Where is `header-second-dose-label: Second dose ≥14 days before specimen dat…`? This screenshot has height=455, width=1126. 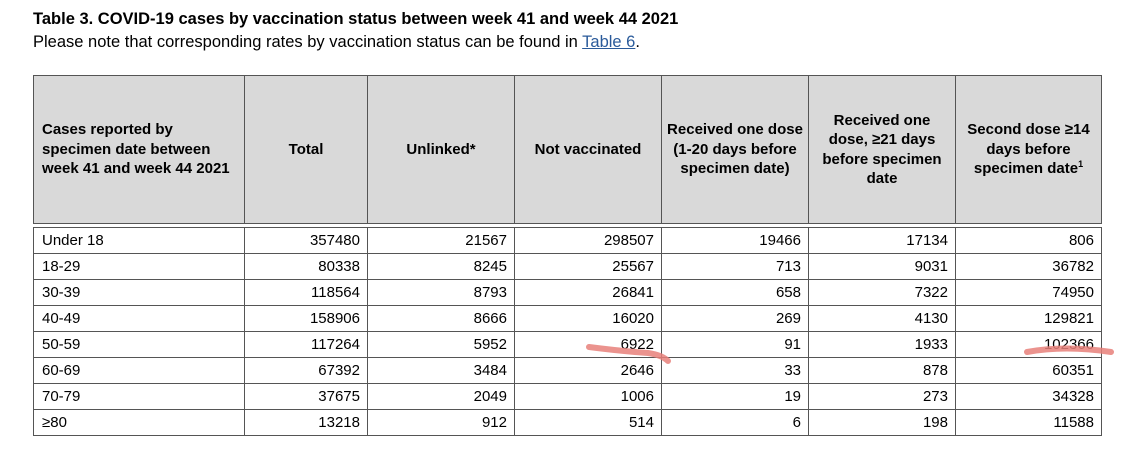 header-second-dose-label: Second dose ≥14 days before specimen dat… is located at coordinates (1028, 149).